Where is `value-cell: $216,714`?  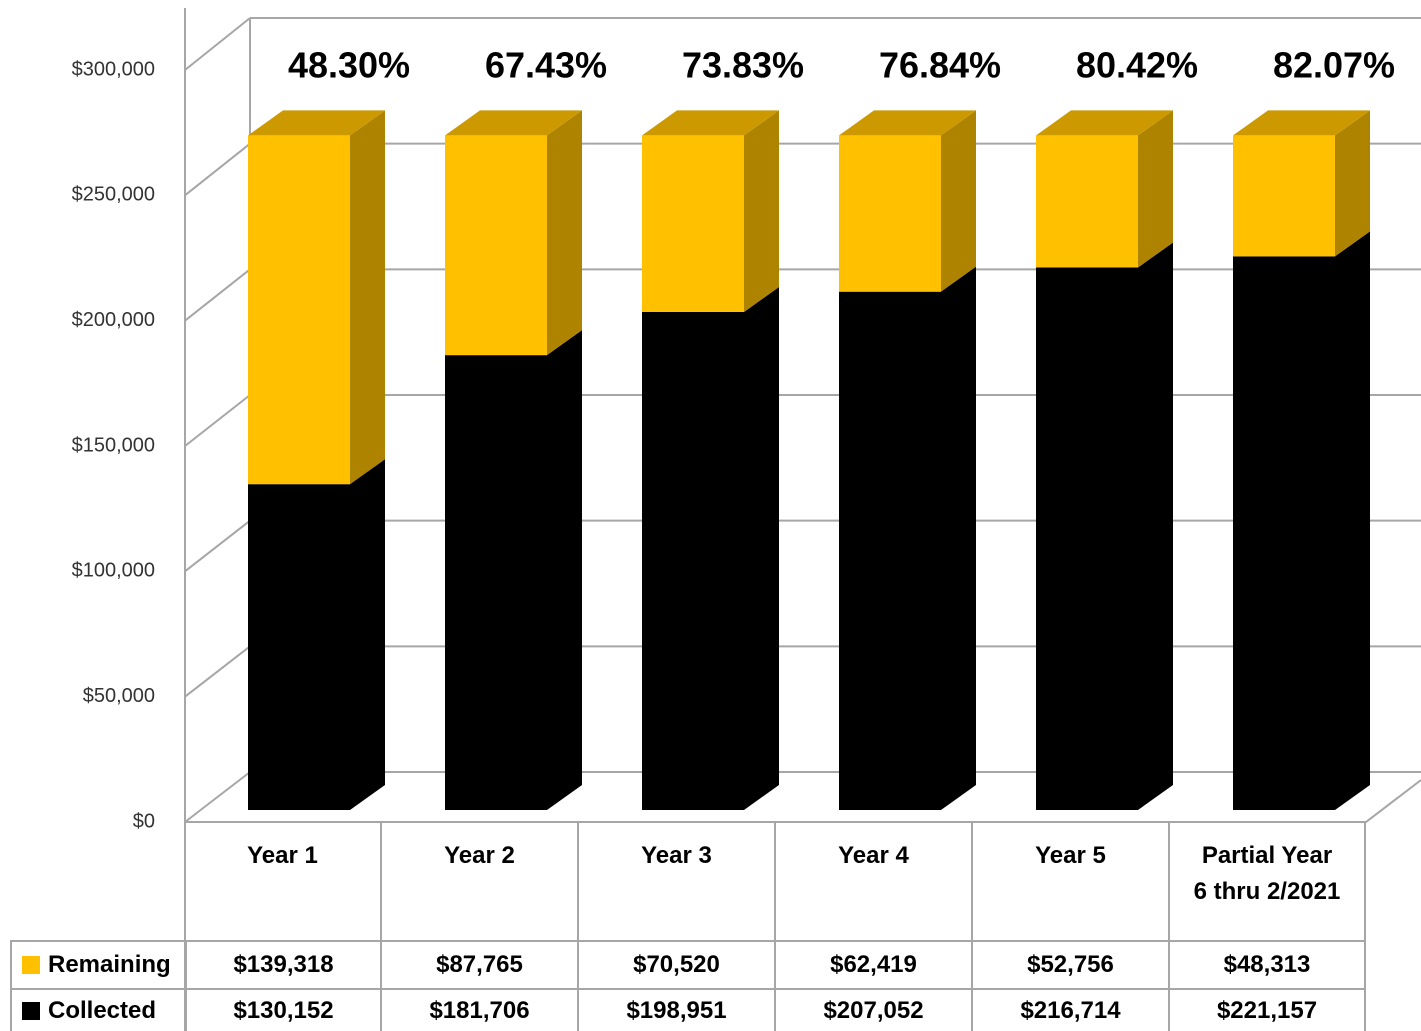 value-cell: $216,714 is located at coordinates (1071, 1009).